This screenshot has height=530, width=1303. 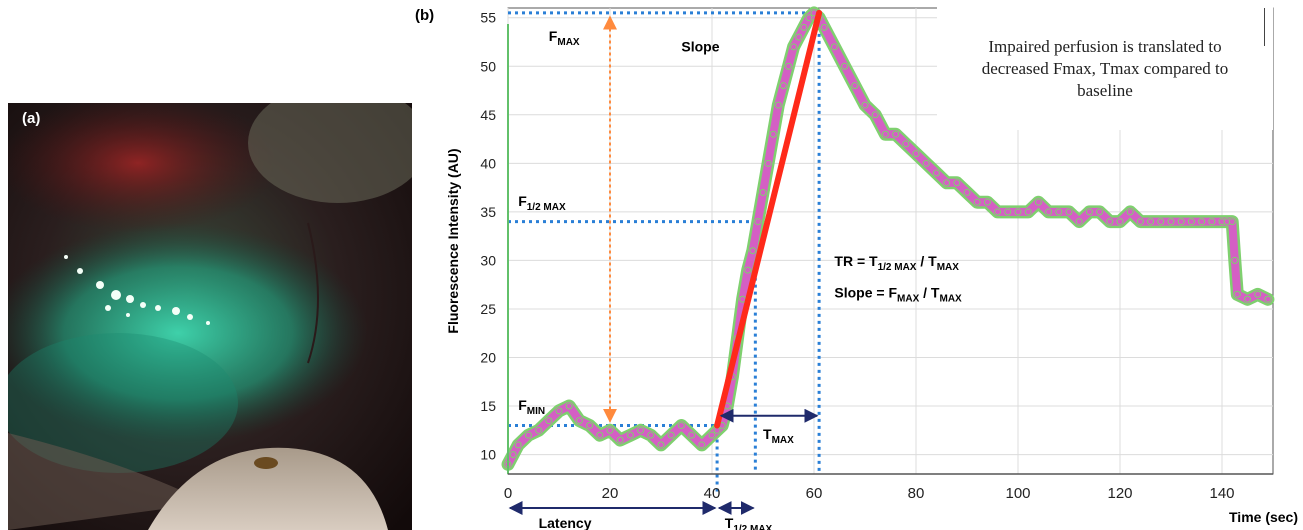 I want to click on x-tick-label: 120, so click(x=1119, y=493).